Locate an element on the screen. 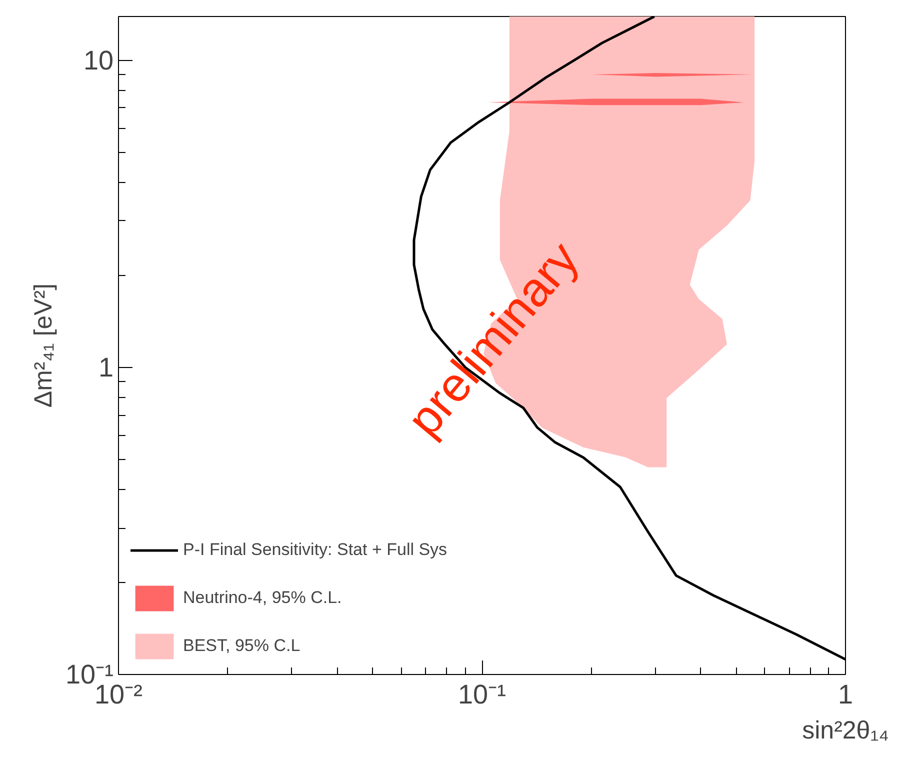  x-tick-label: 10⁻¹ is located at coordinates (482, 695).